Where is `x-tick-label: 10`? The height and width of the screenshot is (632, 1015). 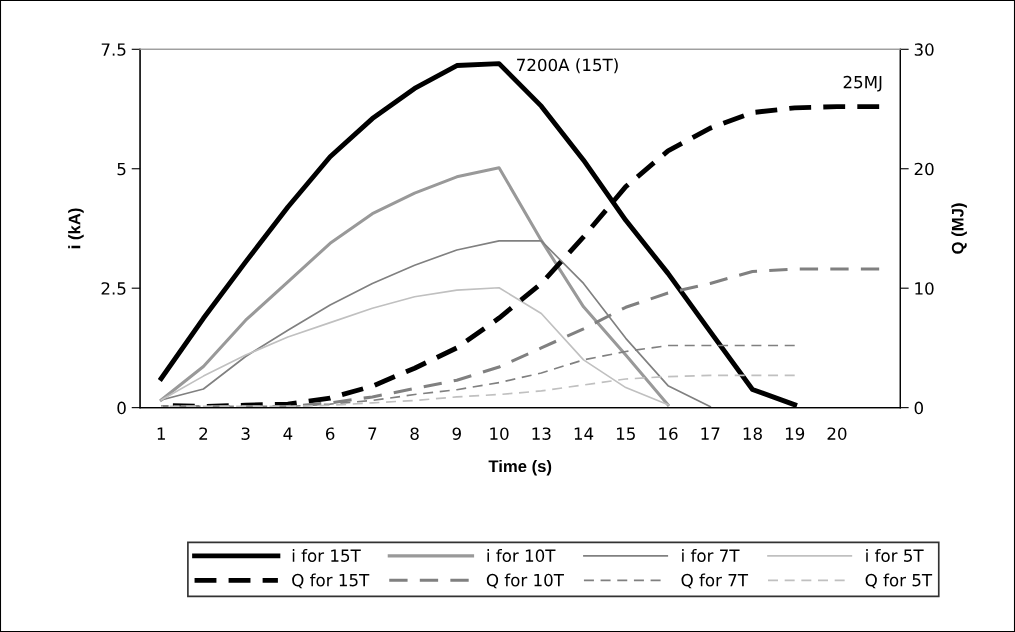
x-tick-label: 10 is located at coordinates (499, 433).